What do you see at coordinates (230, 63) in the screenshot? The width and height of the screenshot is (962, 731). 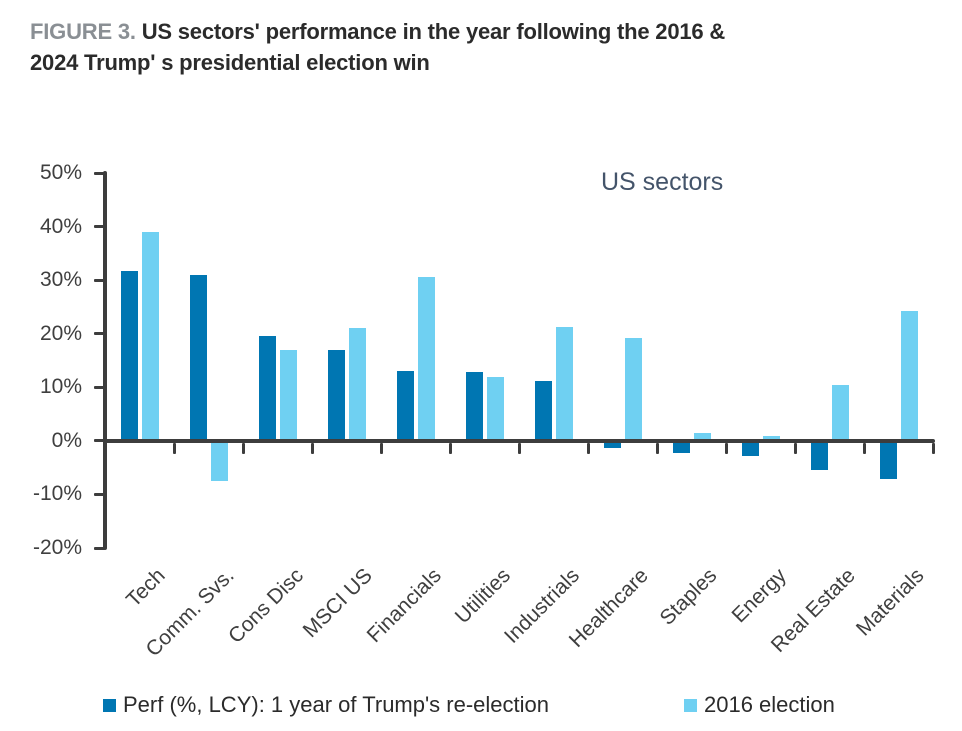 I see `figure-title-line2: 2024 Trump' s presidential election win` at bounding box center [230, 63].